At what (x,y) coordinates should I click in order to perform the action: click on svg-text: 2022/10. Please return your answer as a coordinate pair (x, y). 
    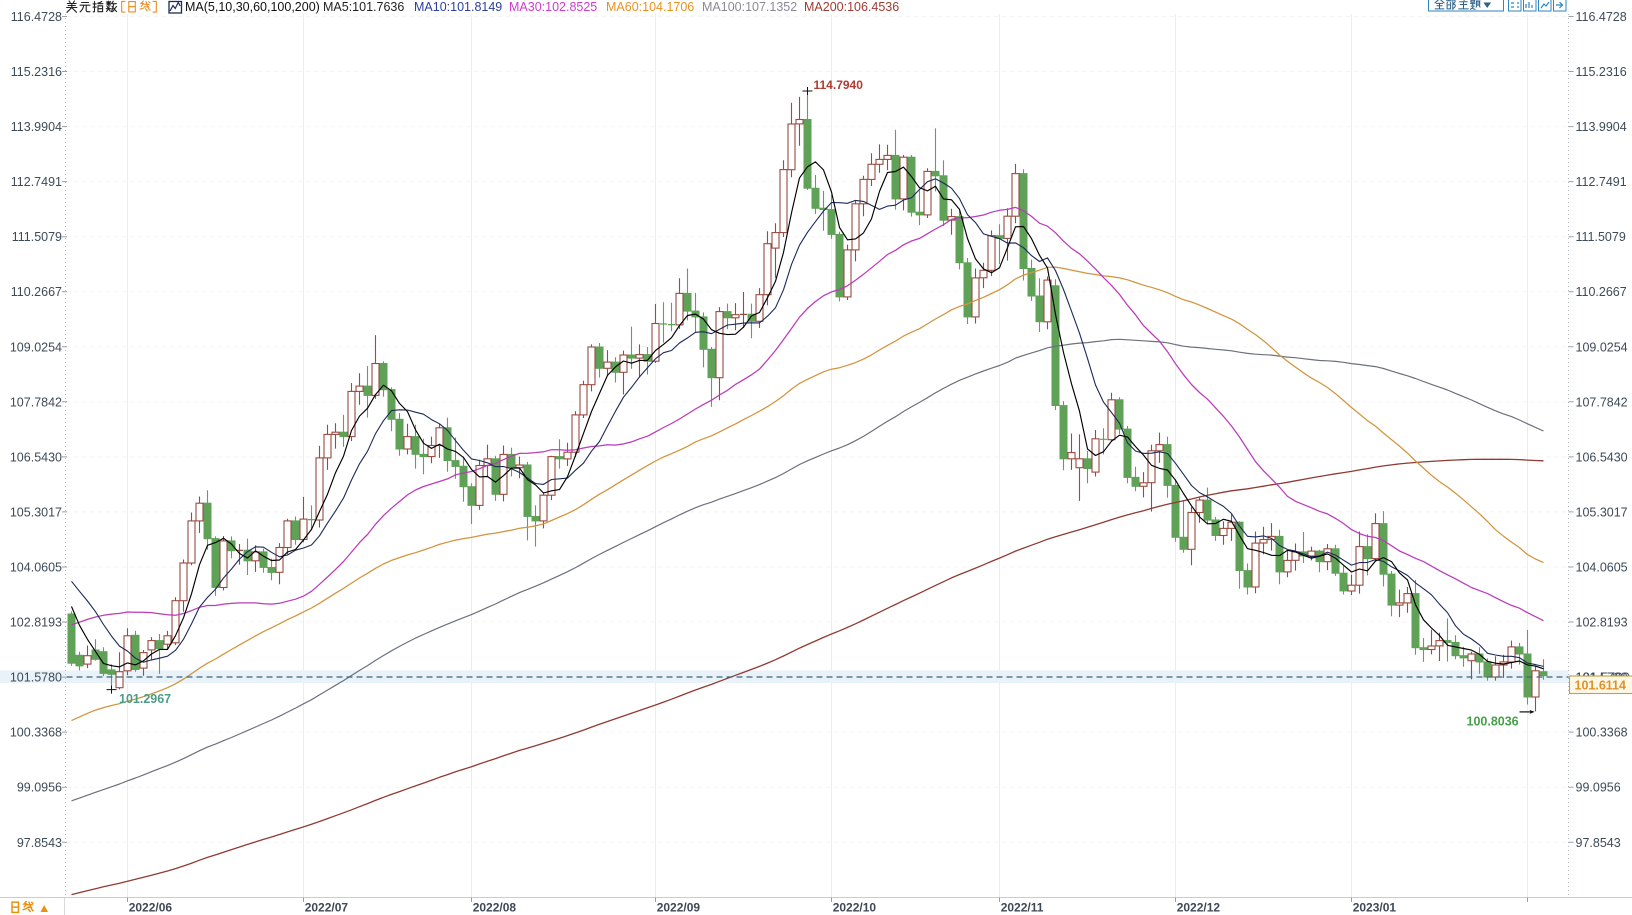
    Looking at the image, I should click on (855, 908).